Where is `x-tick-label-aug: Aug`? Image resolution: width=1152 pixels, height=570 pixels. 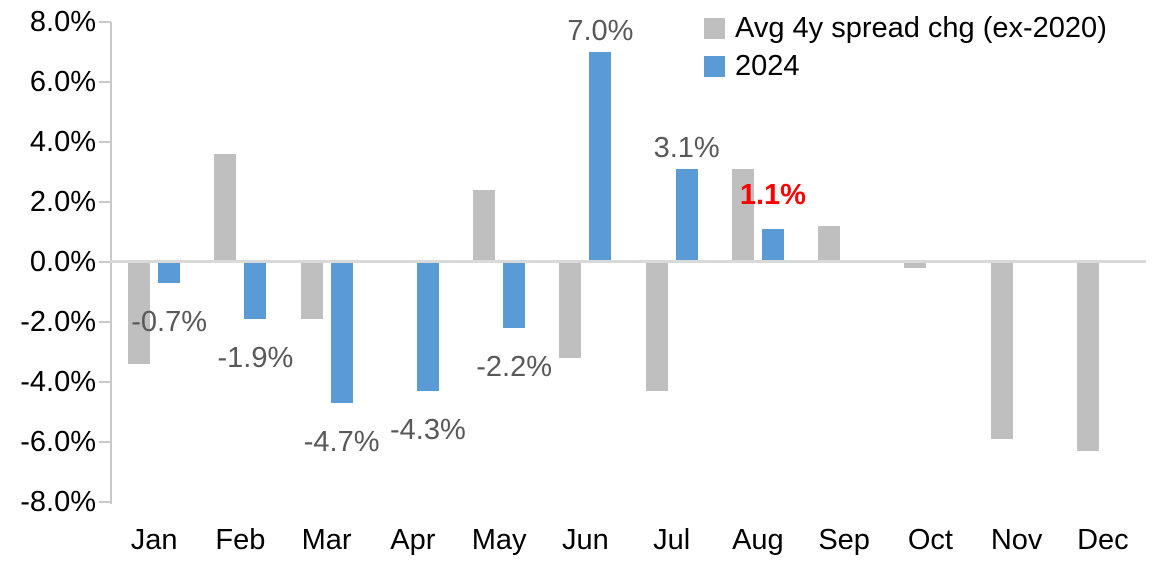
x-tick-label-aug: Aug is located at coordinates (758, 540).